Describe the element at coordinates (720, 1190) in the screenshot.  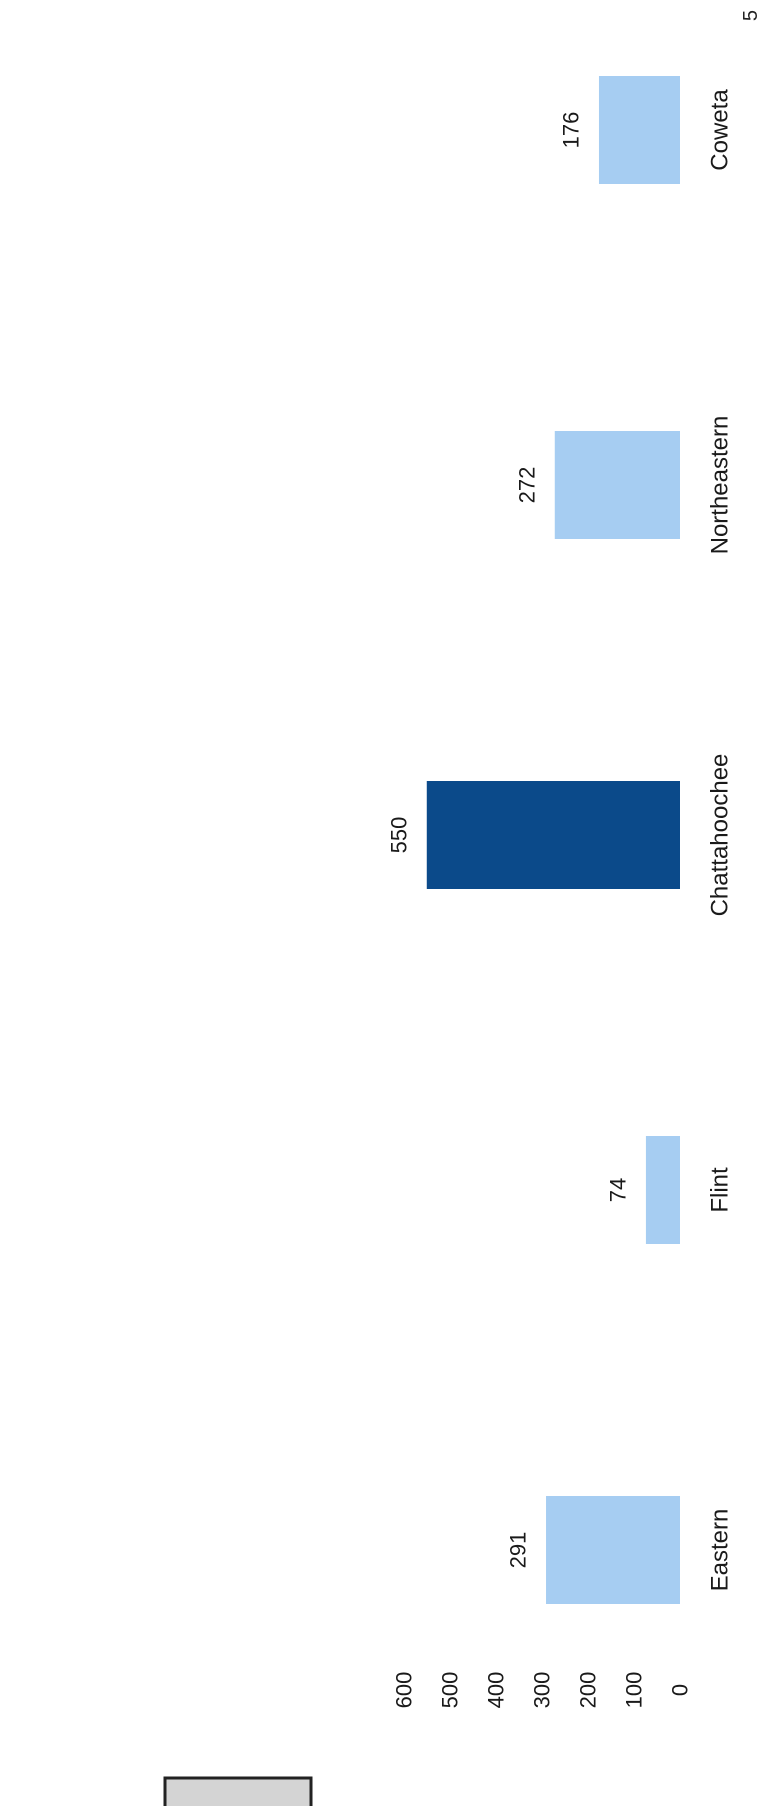
I see `category-label: Flint` at that location.